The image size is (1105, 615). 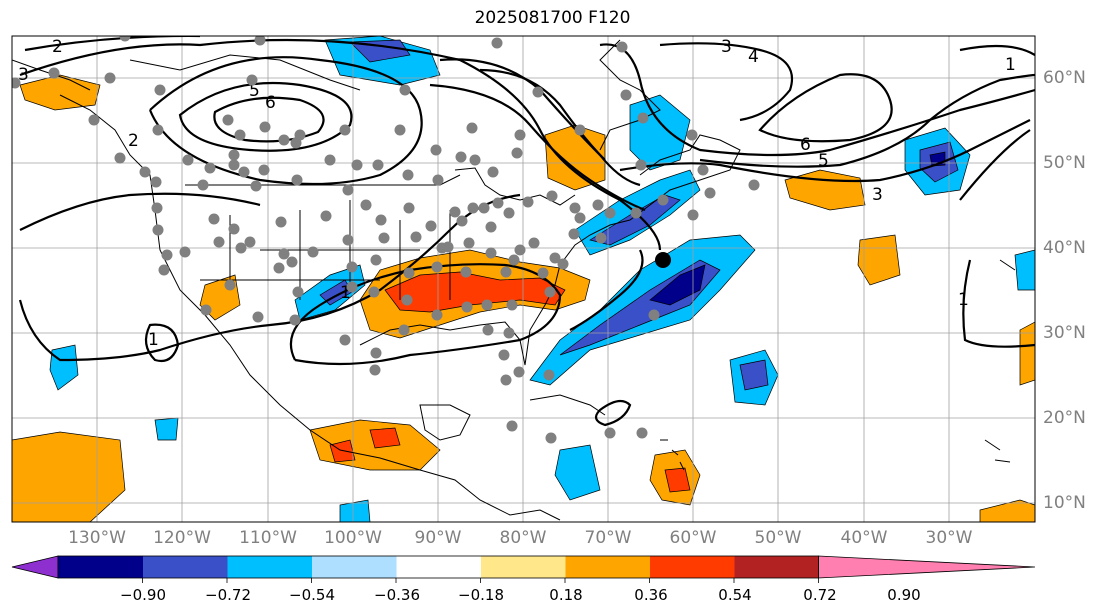 I want to click on colorbar-tick-label: 0.54, so click(x=735, y=595).